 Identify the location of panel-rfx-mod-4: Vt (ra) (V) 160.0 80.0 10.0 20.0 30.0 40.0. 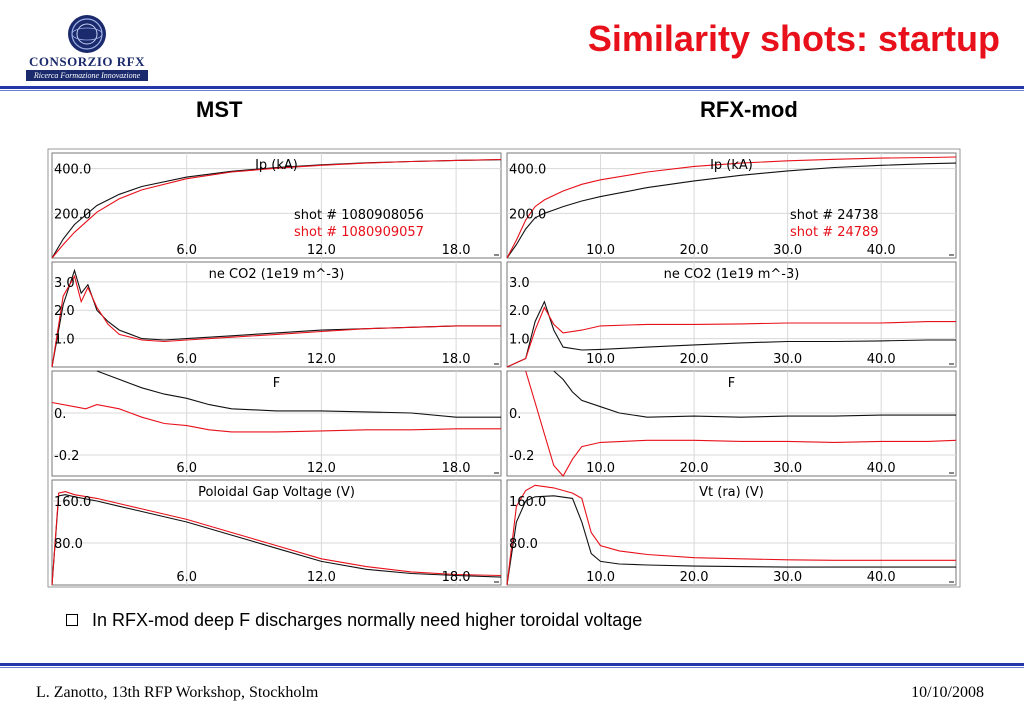
(731, 532).